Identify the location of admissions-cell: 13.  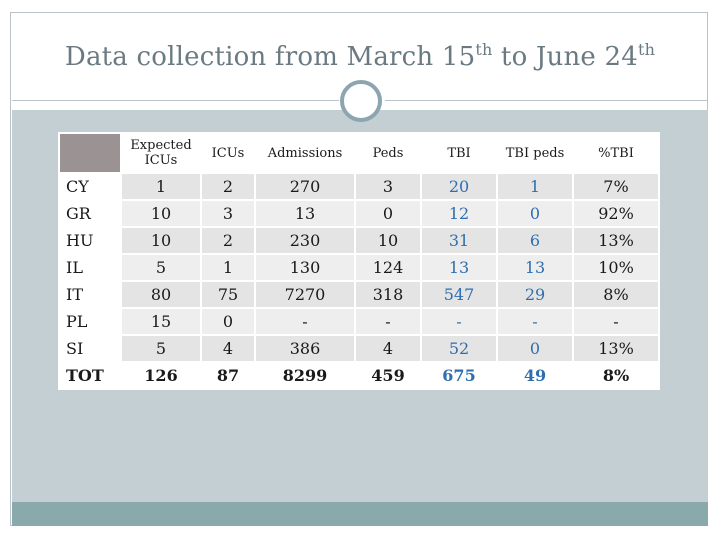
(305, 213).